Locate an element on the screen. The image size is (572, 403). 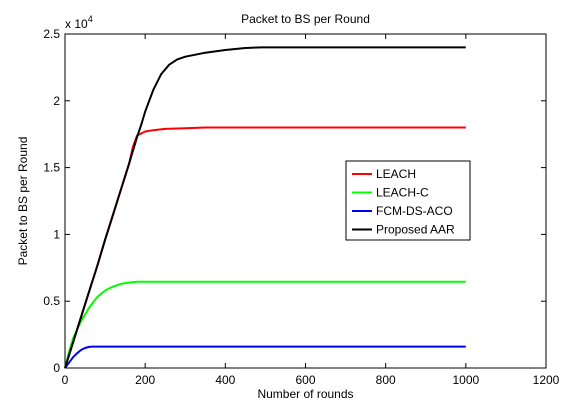
y-tick-label: 1 is located at coordinates (56, 234).